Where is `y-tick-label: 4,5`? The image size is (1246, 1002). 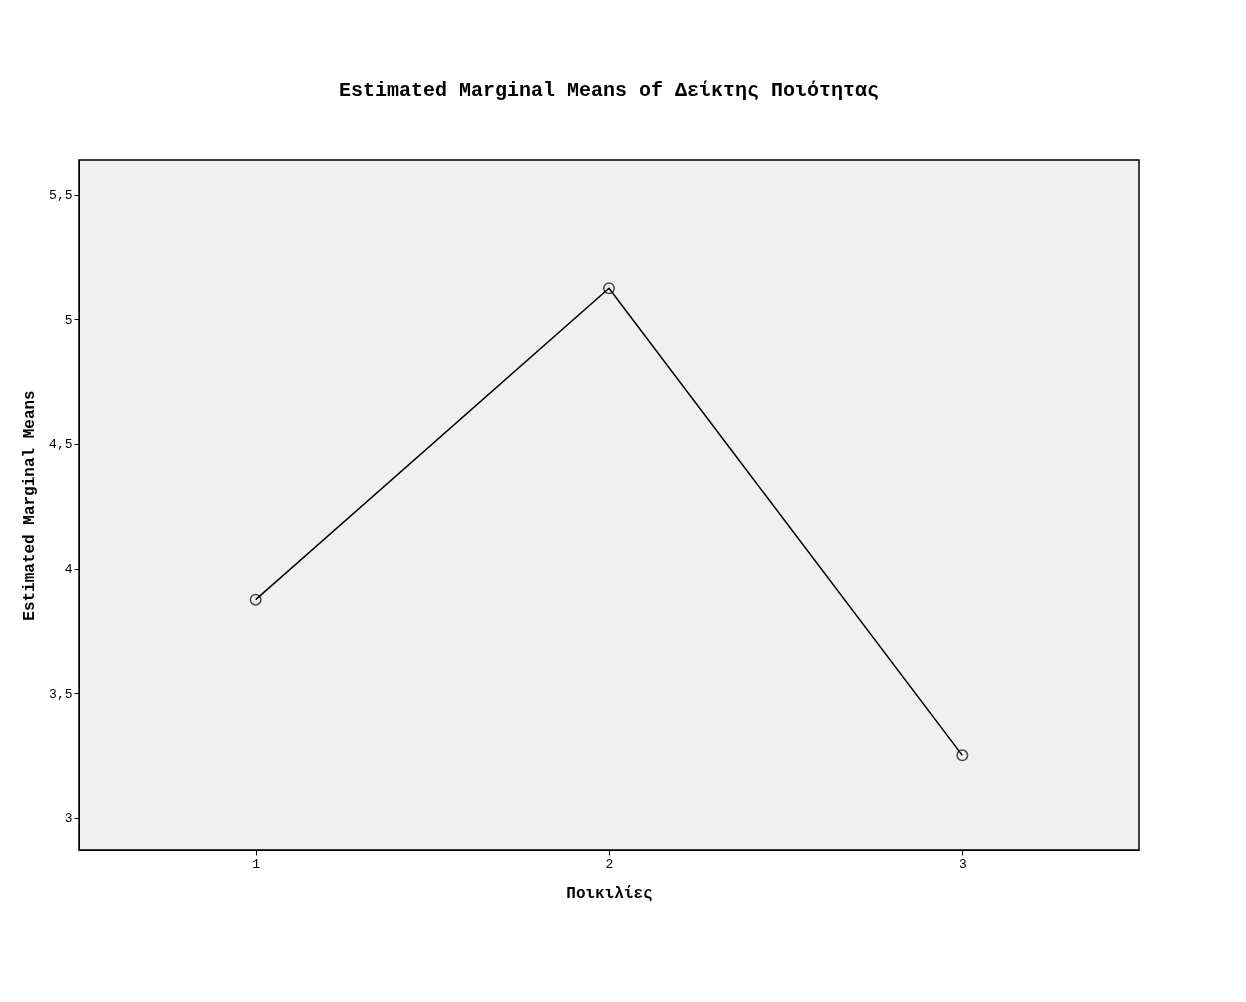 y-tick-label: 4,5 is located at coordinates (61, 445).